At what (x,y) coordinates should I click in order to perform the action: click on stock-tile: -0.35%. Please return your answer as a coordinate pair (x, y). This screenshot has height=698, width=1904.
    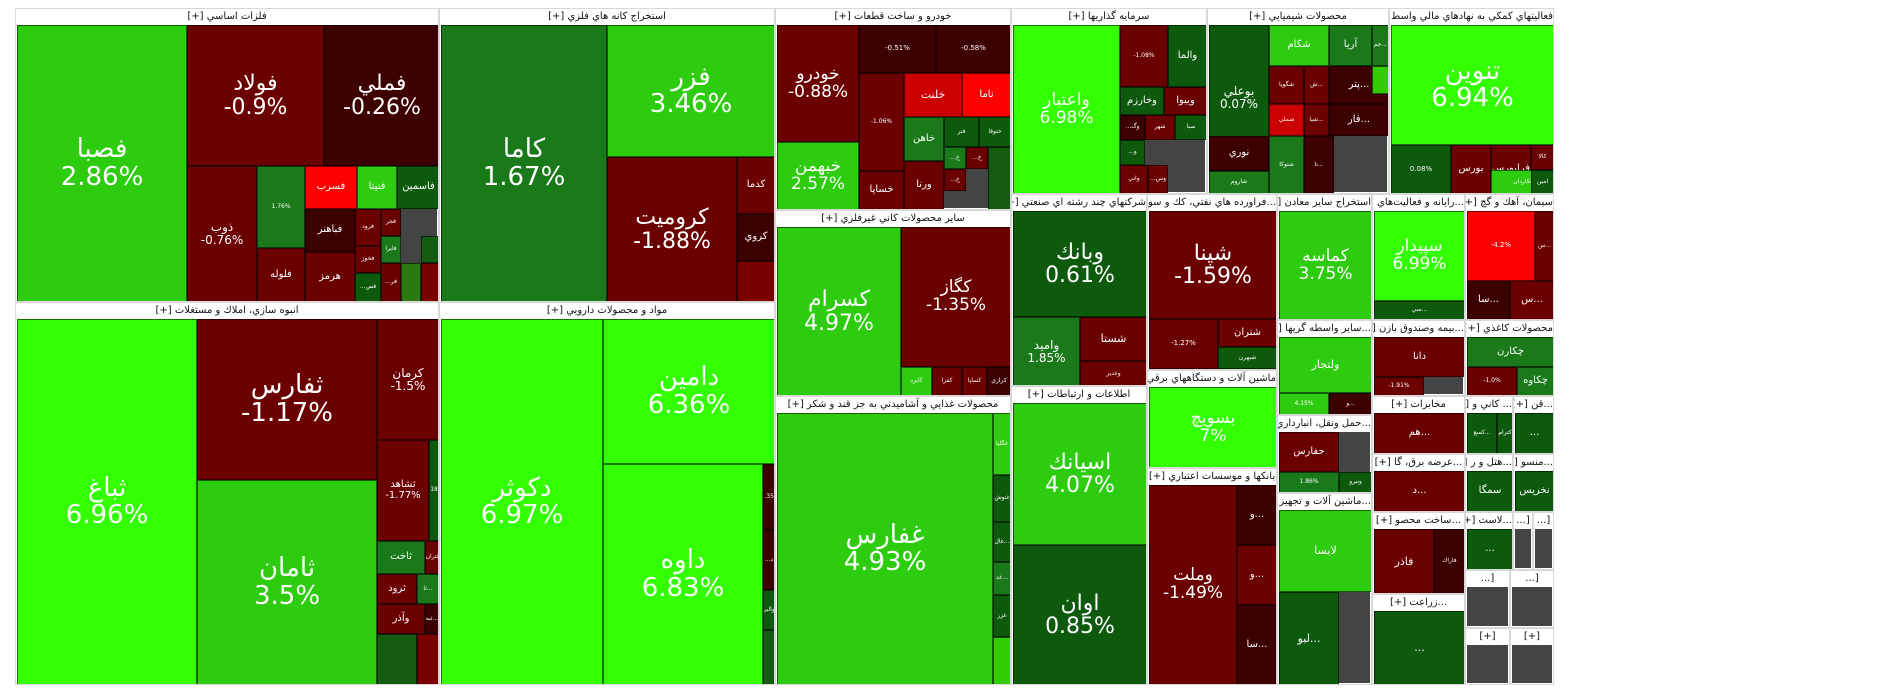
    Looking at the image, I should click on (768, 497).